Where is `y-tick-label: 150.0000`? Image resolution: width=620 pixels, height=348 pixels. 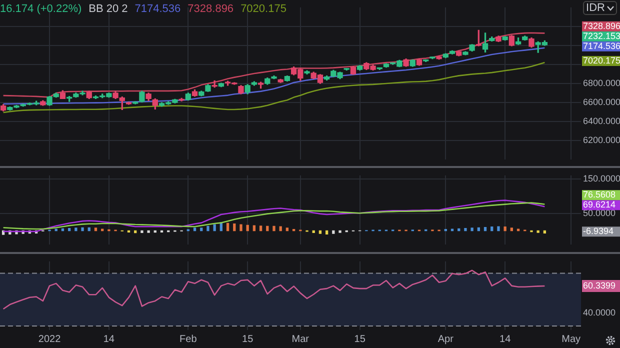
y-tick-label: 150.0000 is located at coordinates (601, 178).